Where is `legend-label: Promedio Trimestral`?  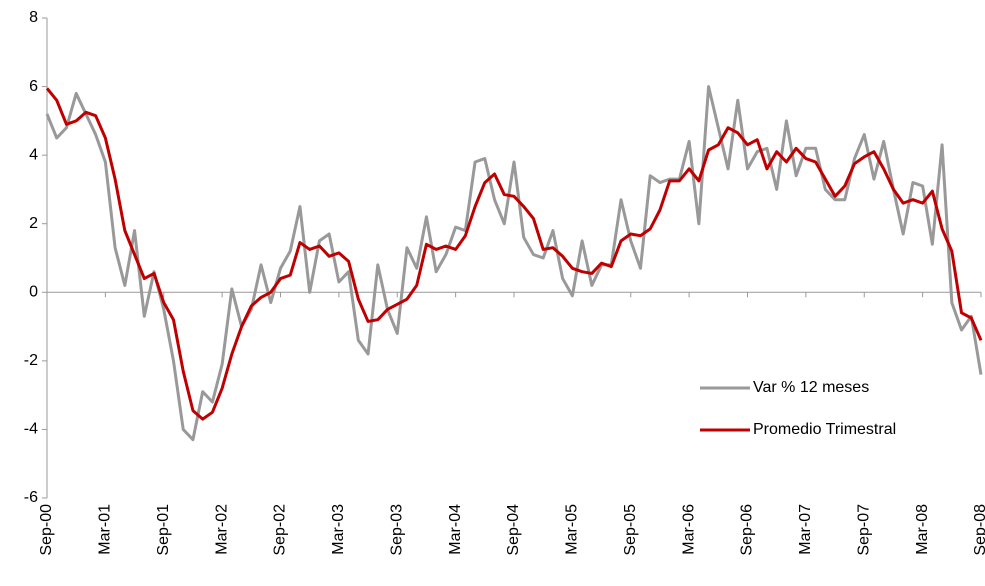 legend-label: Promedio Trimestral is located at coordinates (824, 429).